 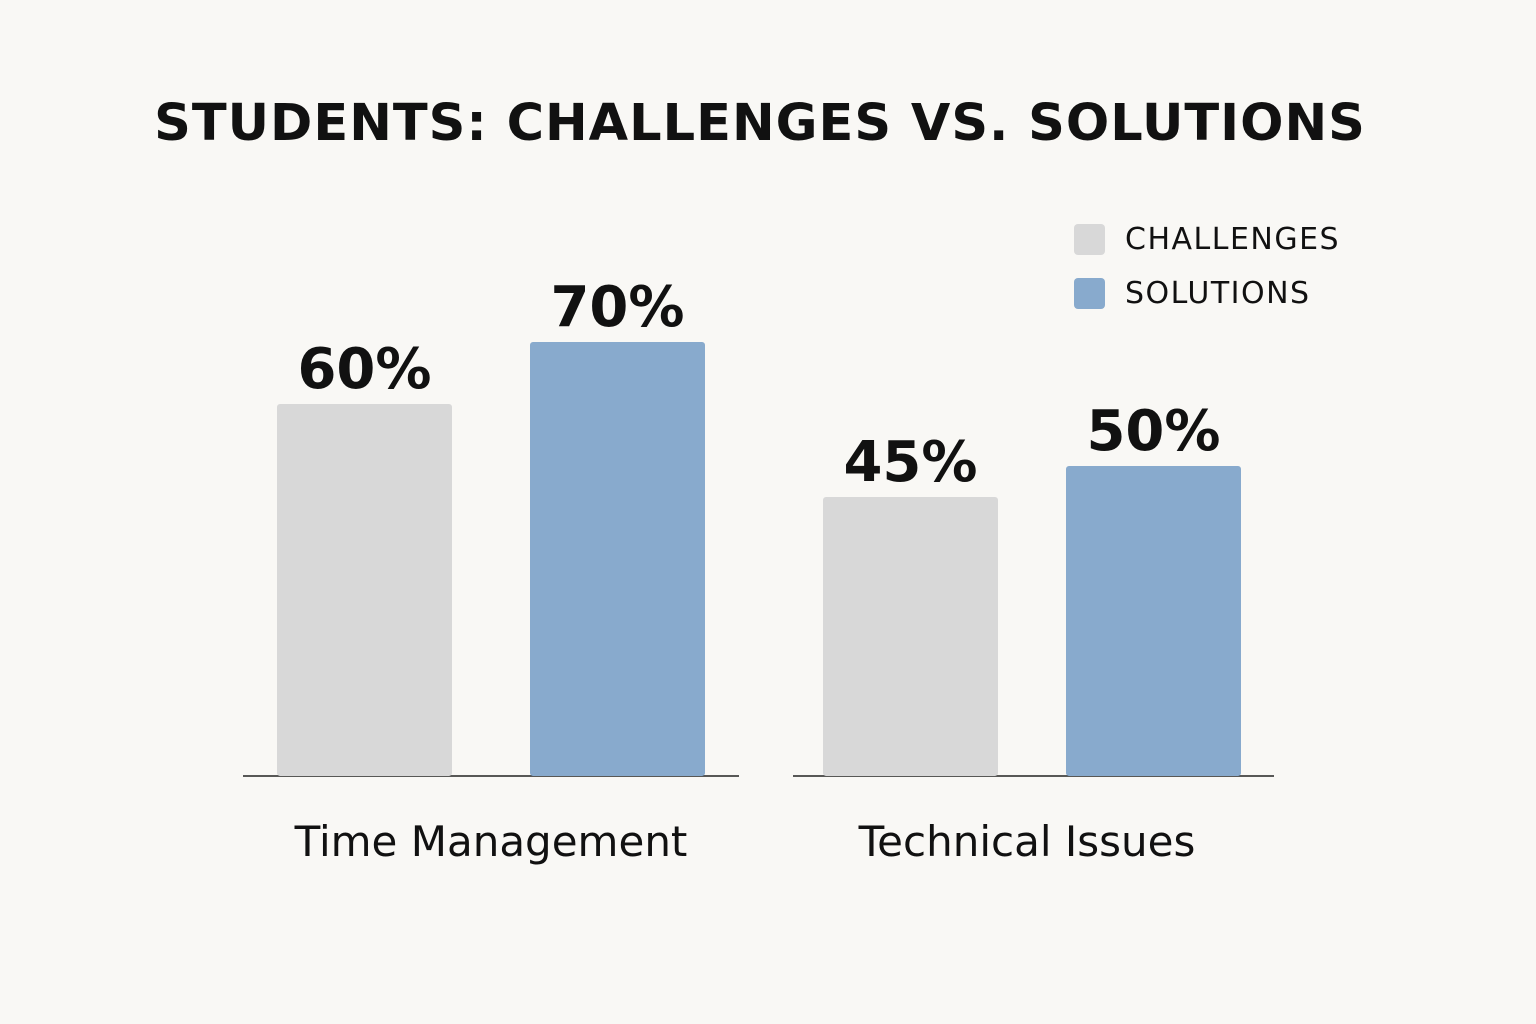 What do you see at coordinates (1233, 239) in the screenshot?
I see `legend-label-challenges: CHALLENGES` at bounding box center [1233, 239].